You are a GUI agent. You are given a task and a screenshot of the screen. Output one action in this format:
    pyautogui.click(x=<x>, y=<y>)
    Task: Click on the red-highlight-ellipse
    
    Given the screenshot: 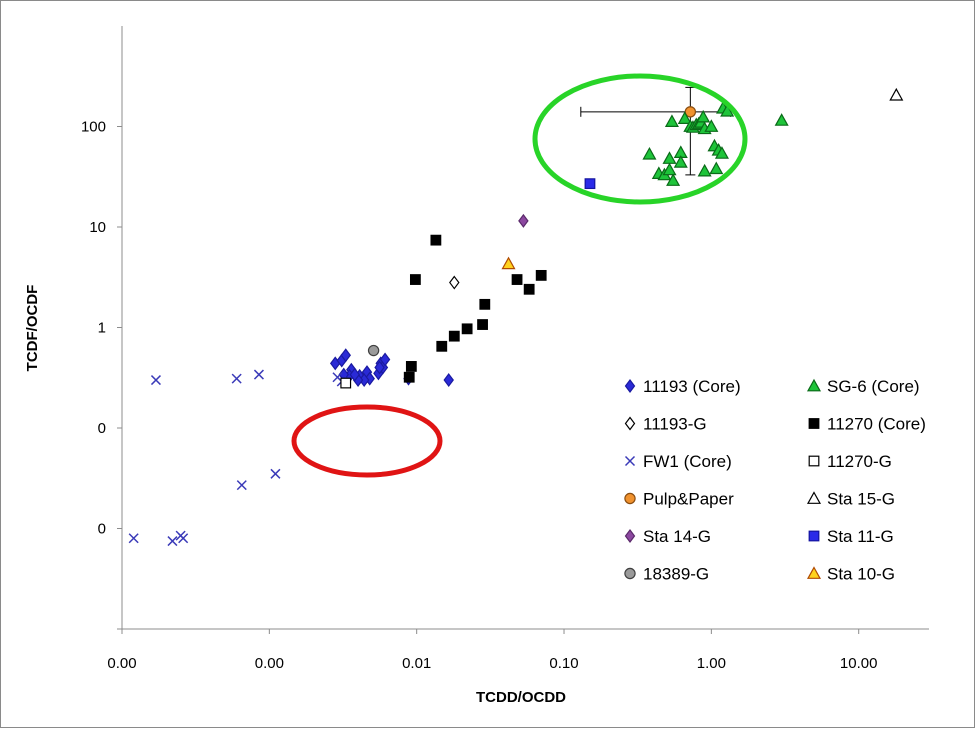 What is the action you would take?
    pyautogui.click(x=367, y=441)
    